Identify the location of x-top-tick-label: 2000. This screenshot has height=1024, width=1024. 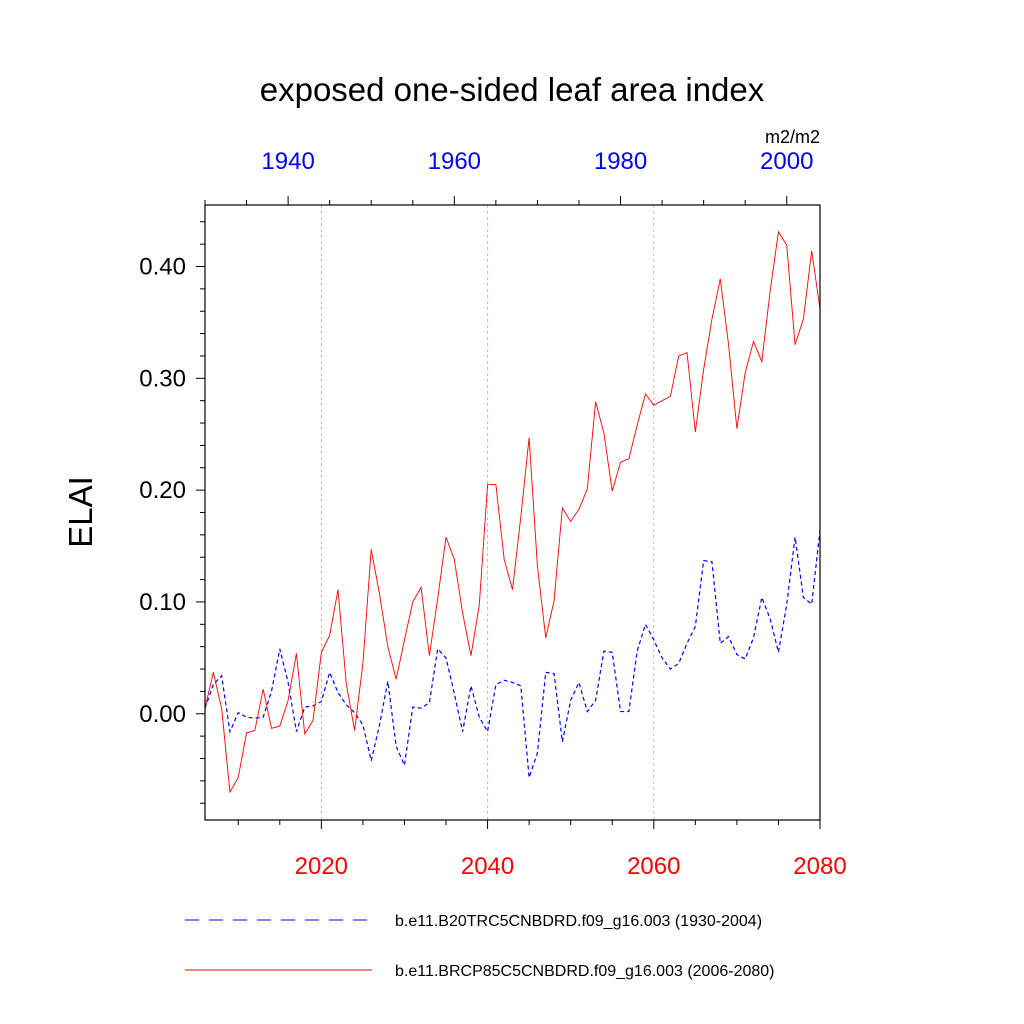
(786, 161).